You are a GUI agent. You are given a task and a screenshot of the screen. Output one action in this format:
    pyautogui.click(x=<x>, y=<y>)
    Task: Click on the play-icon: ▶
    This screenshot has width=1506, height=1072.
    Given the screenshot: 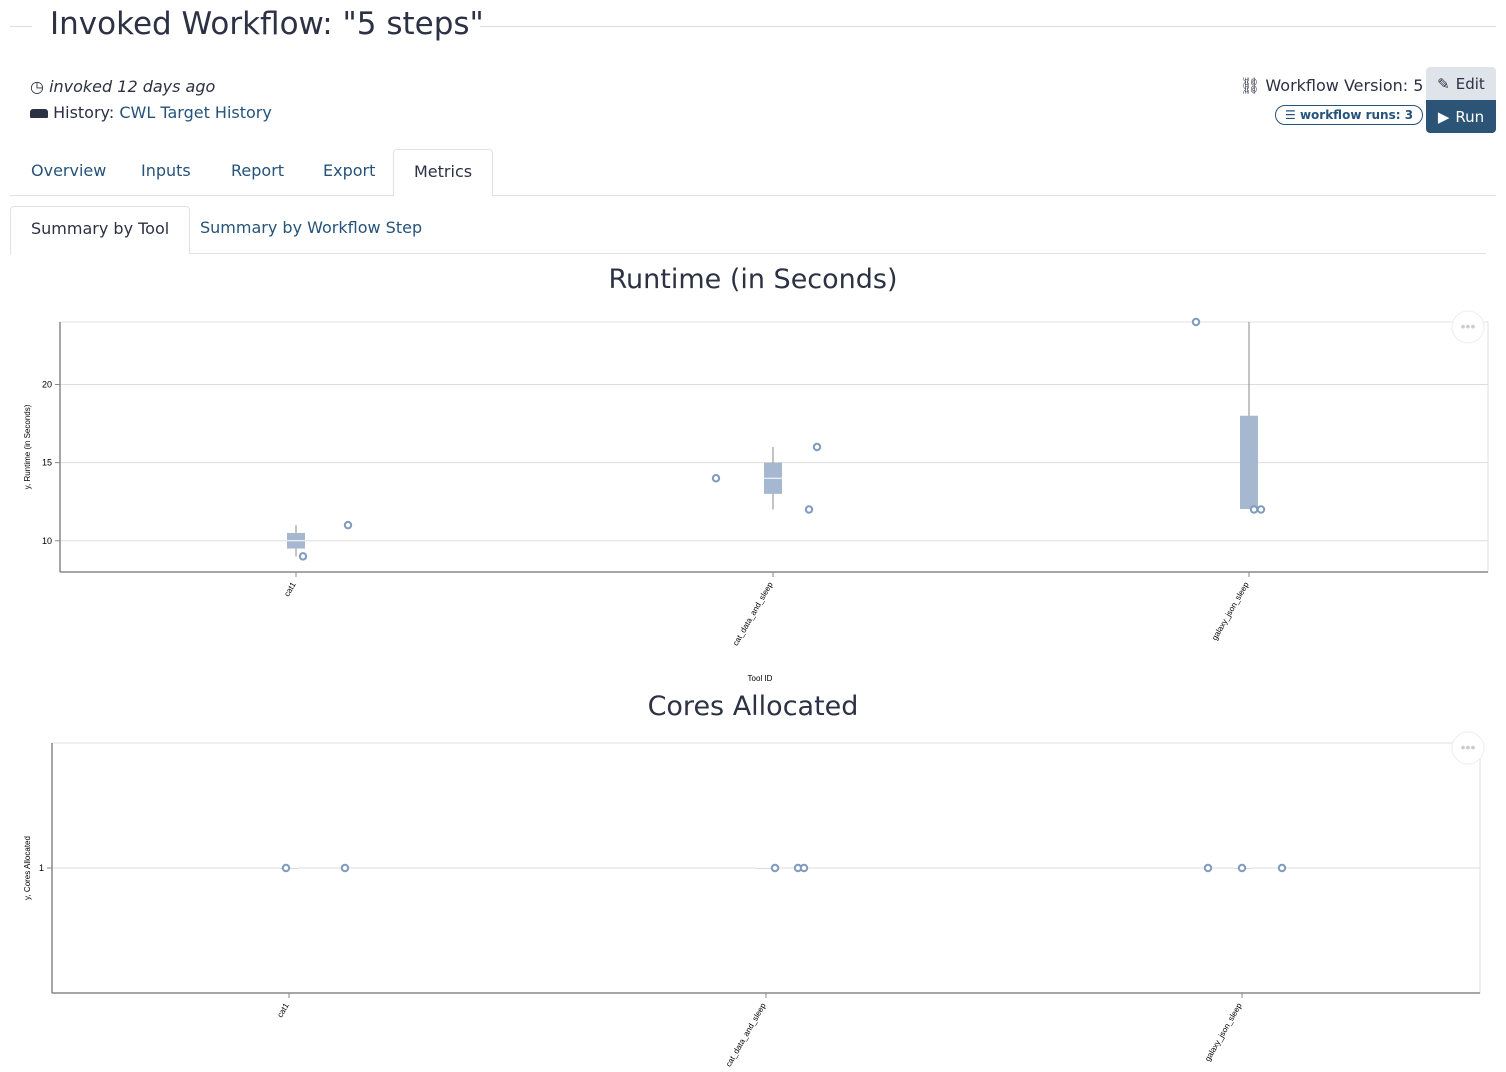 What is the action you would take?
    pyautogui.click(x=1443, y=116)
    